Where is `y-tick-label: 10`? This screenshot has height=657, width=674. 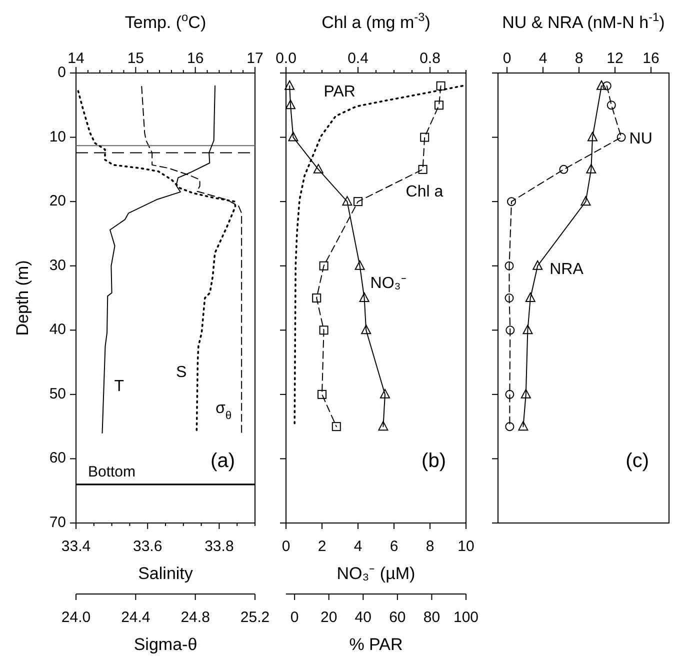 y-tick-label: 10 is located at coordinates (57, 137).